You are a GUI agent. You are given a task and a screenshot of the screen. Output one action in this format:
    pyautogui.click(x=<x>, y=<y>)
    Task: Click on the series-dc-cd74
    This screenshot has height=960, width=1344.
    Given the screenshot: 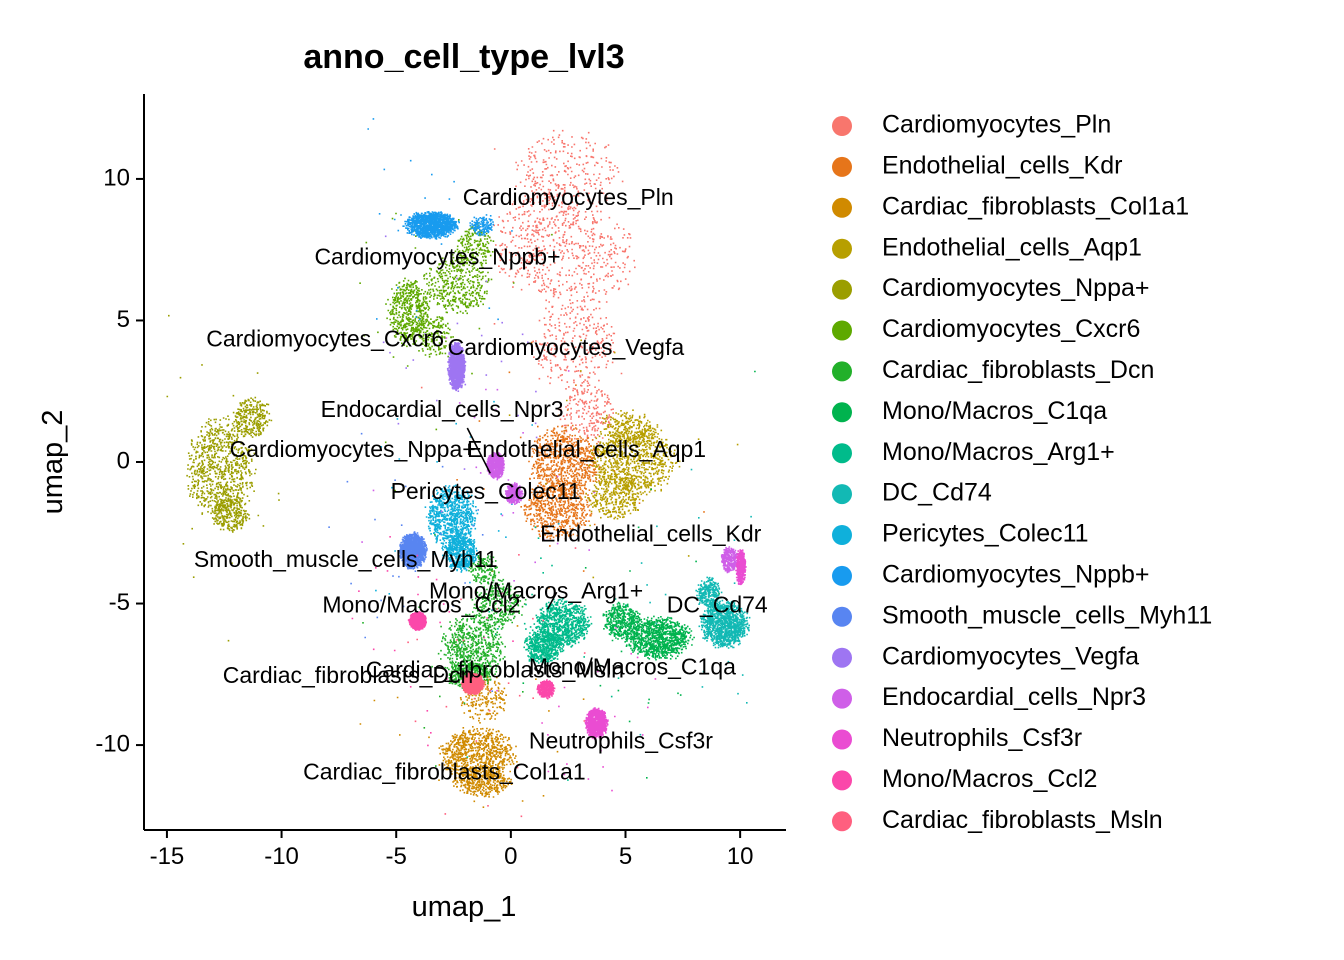 What is the action you would take?
    pyautogui.click(x=695, y=602)
    